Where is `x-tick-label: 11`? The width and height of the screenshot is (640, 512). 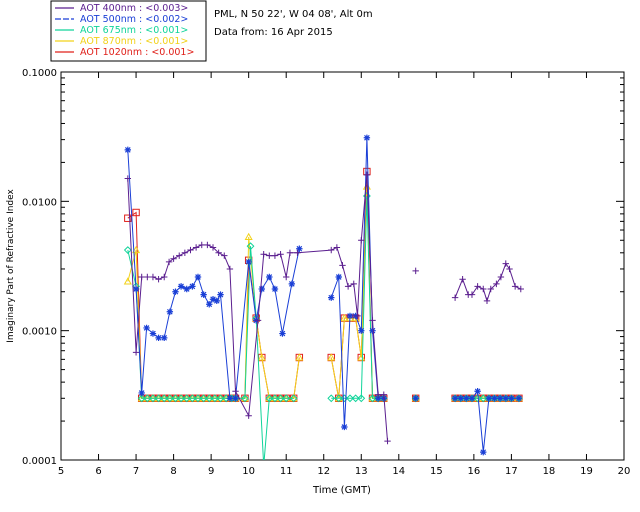
x-tick-label: 11 is located at coordinates (286, 471).